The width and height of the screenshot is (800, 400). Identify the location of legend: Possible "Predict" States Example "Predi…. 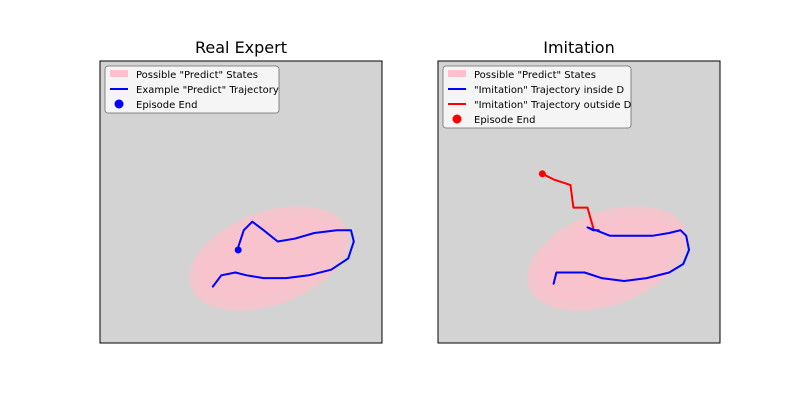
(192, 89).